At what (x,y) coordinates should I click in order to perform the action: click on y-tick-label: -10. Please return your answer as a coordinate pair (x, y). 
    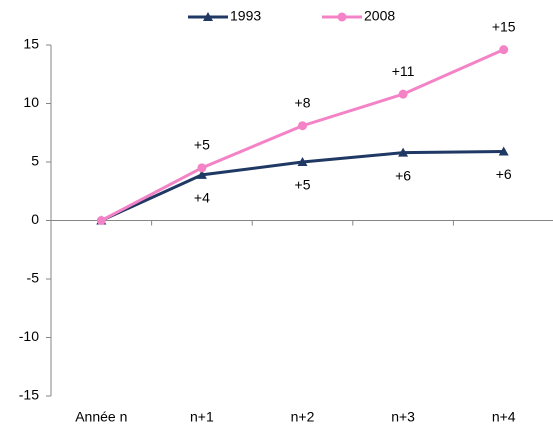
    Looking at the image, I should click on (29, 336).